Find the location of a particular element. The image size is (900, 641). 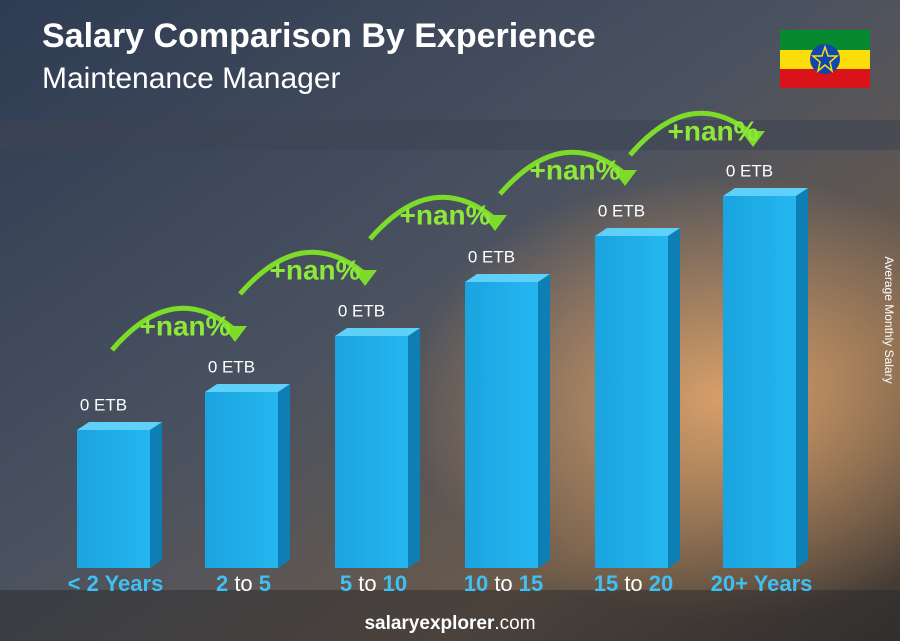

category-part: 20 is located at coordinates (661, 583).